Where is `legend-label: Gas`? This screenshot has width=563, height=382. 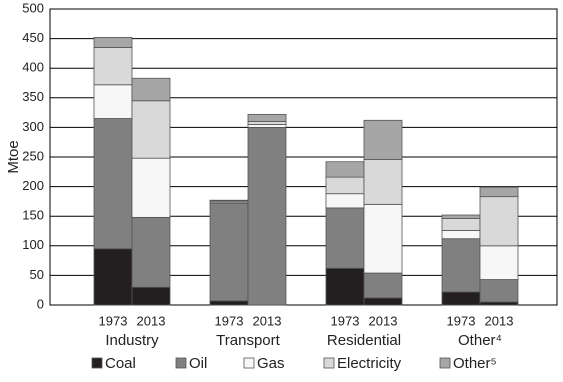
legend-label: Gas is located at coordinates (271, 363).